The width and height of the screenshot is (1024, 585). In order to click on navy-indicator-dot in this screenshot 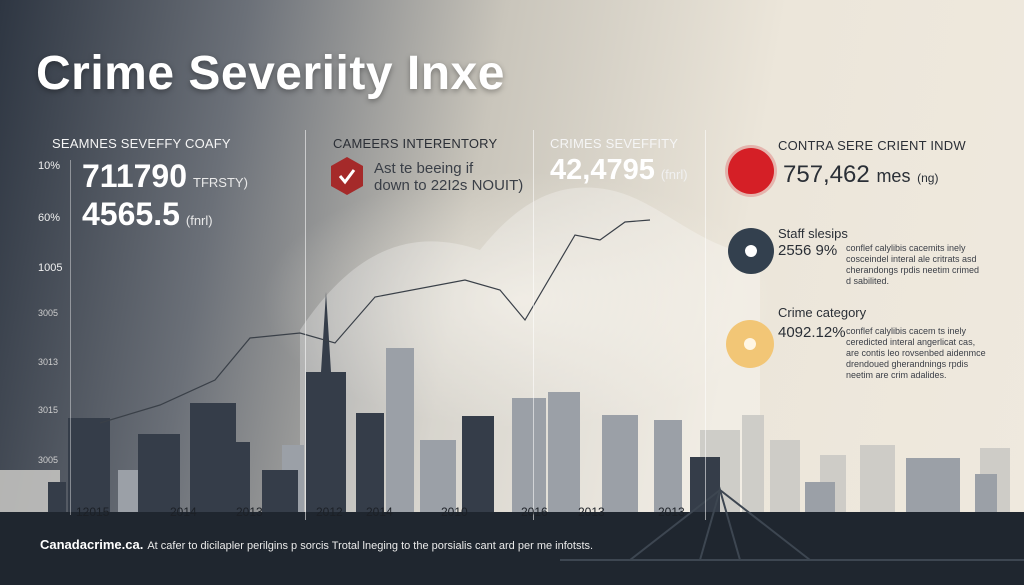, I will do `click(751, 251)`.